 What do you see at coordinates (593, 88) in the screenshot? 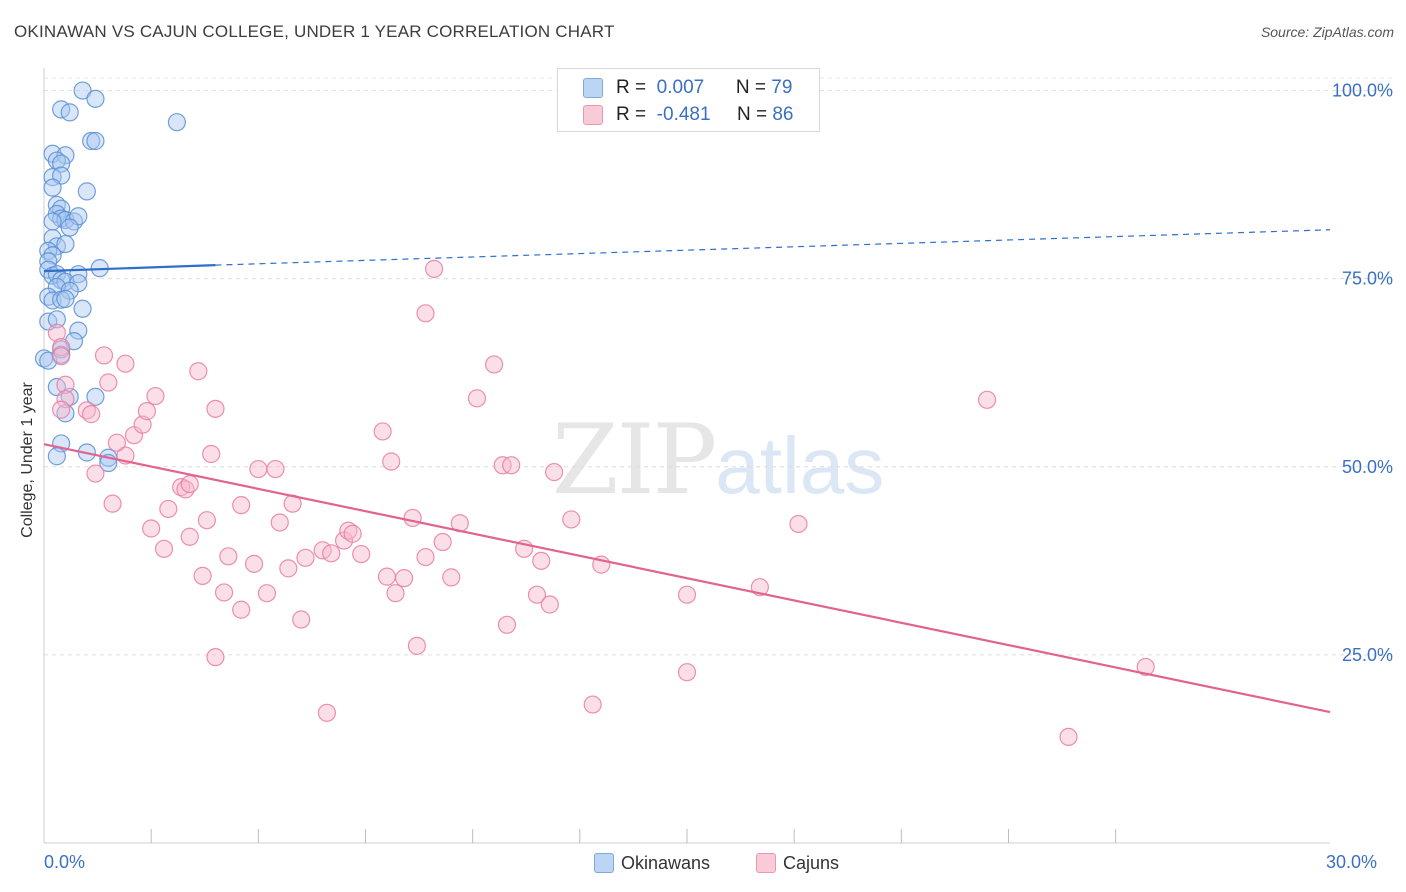
I see `stats-swatch-okinawans` at bounding box center [593, 88].